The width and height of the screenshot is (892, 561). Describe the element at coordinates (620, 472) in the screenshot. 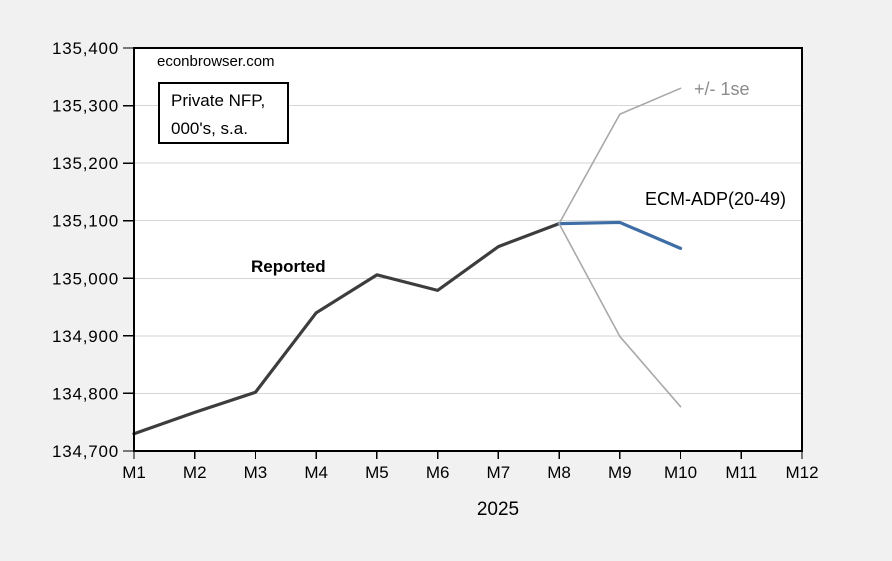

I see `x-tick-label: M9` at that location.